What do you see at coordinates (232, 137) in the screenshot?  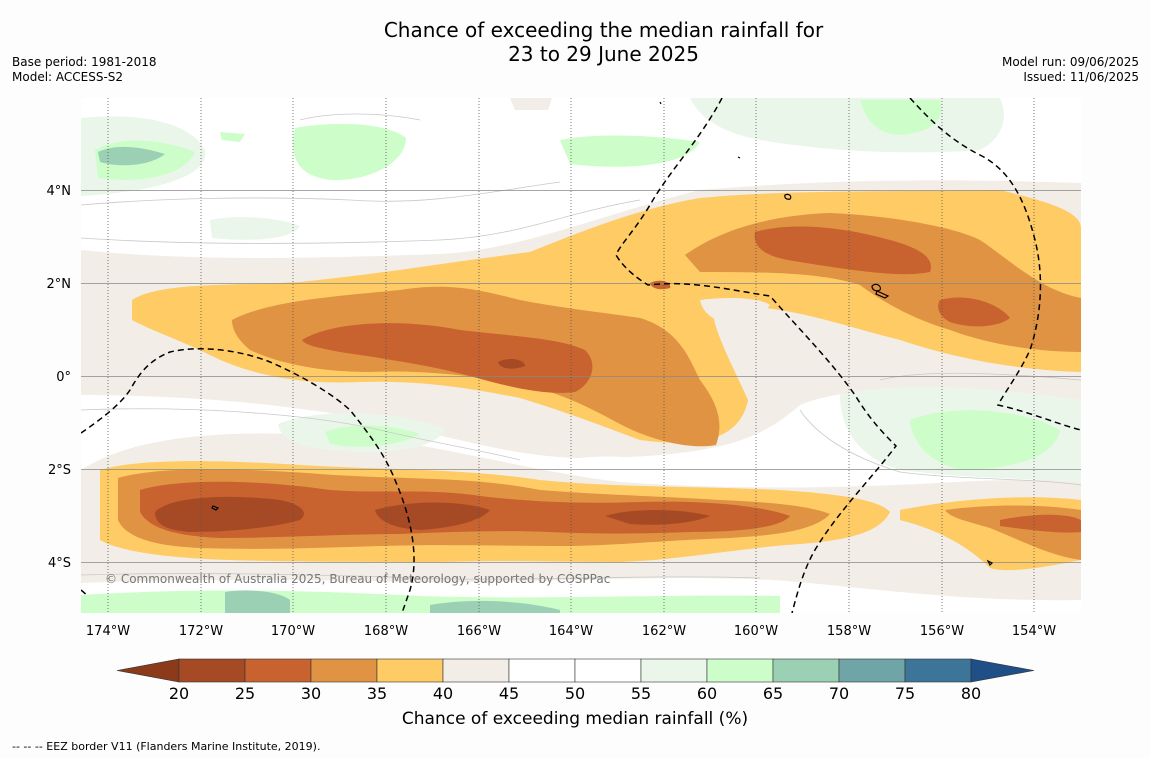 I see `green-speck-north` at bounding box center [232, 137].